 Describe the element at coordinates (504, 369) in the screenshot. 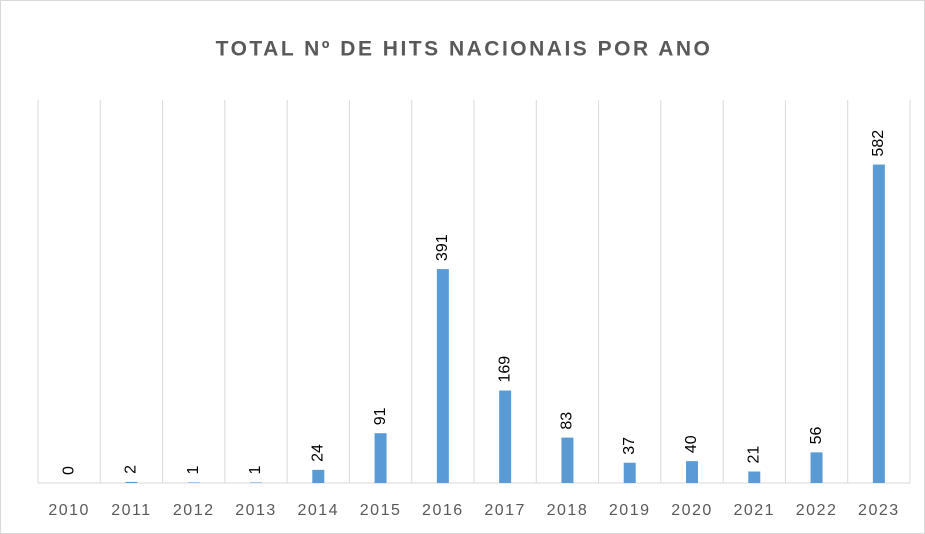

I see `data-label: 169` at that location.